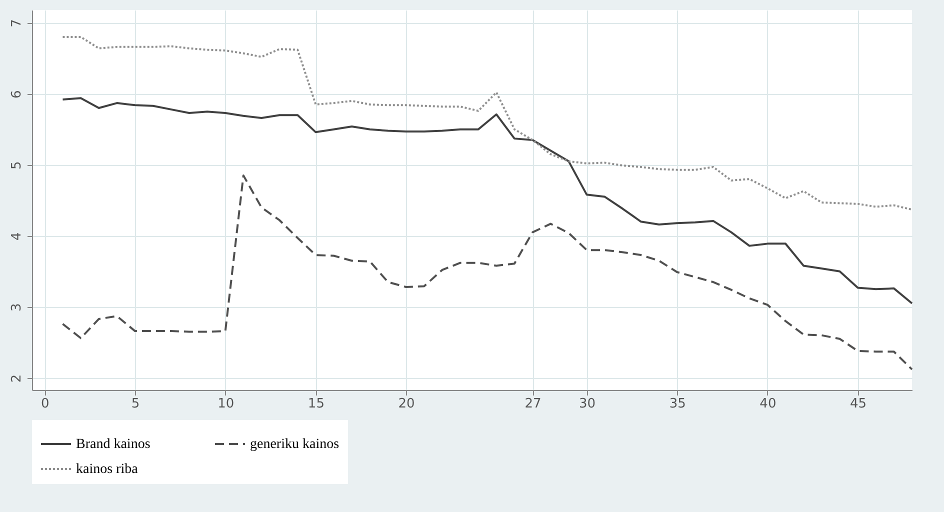  I want to click on x-tick-label: 5, so click(135, 404).